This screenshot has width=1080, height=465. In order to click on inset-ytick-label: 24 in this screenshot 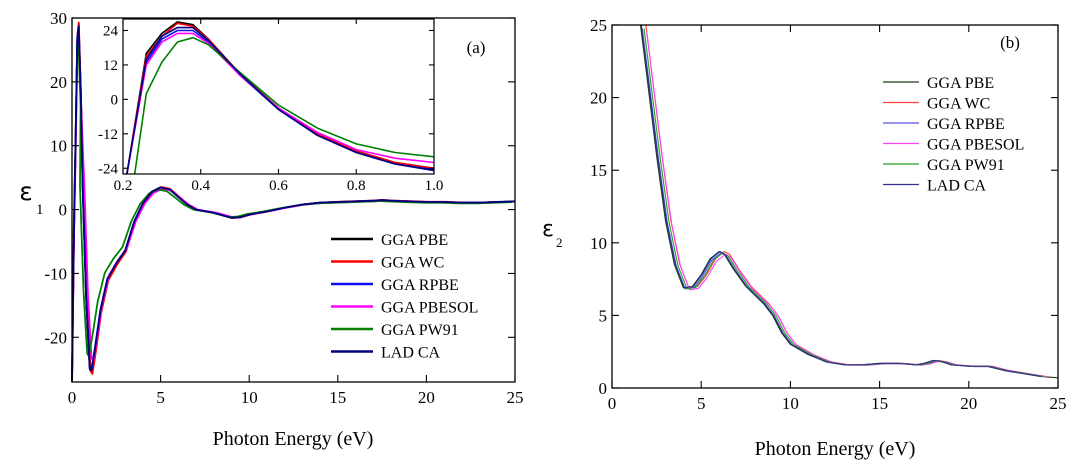, I will do `click(111, 31)`.